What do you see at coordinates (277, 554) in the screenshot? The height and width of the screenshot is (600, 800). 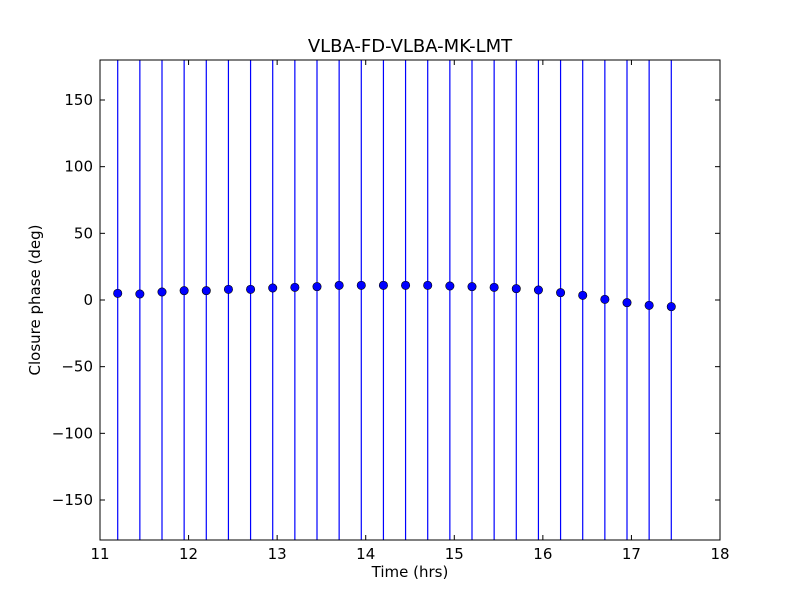 I see `x-tick-label: 13` at bounding box center [277, 554].